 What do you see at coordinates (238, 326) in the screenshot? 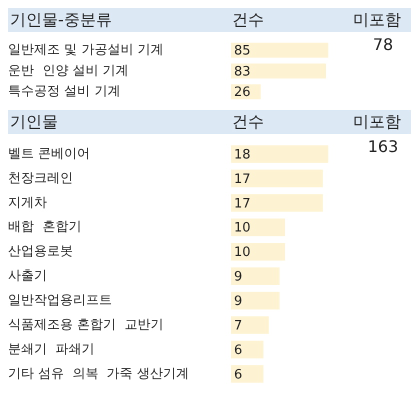
I see `data-label: 7` at bounding box center [238, 326].